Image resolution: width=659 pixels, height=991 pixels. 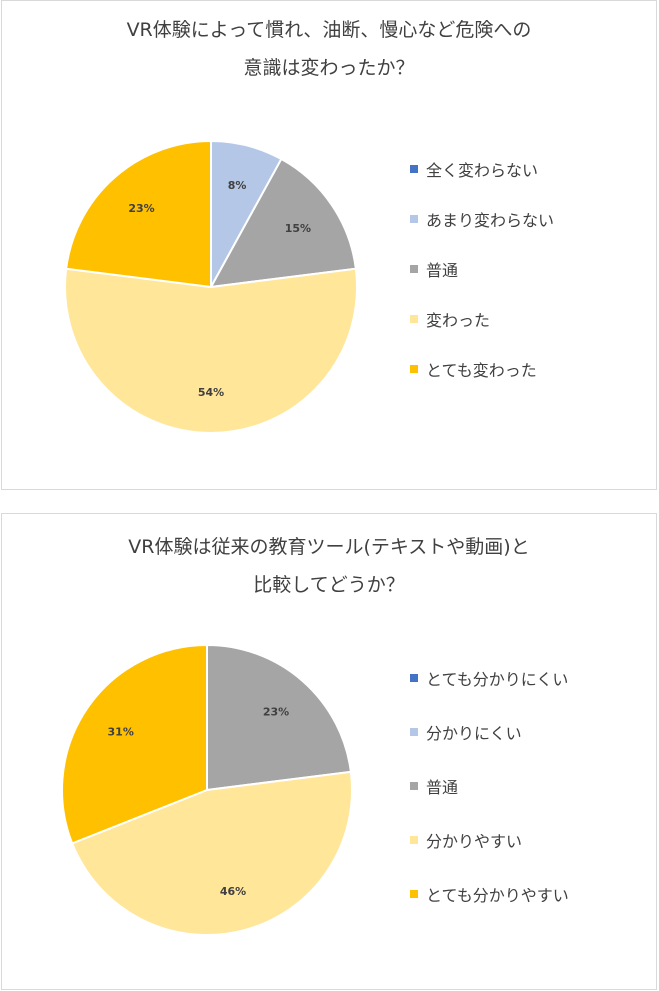 I want to click on legend-label: 変わった, so click(x=458, y=320).